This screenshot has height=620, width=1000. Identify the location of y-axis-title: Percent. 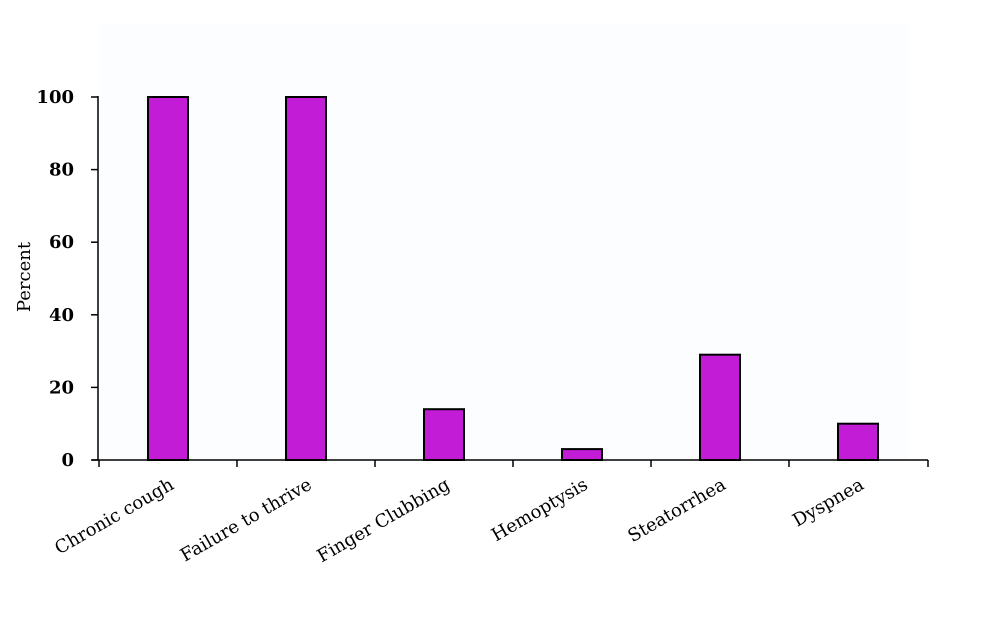
(24, 276).